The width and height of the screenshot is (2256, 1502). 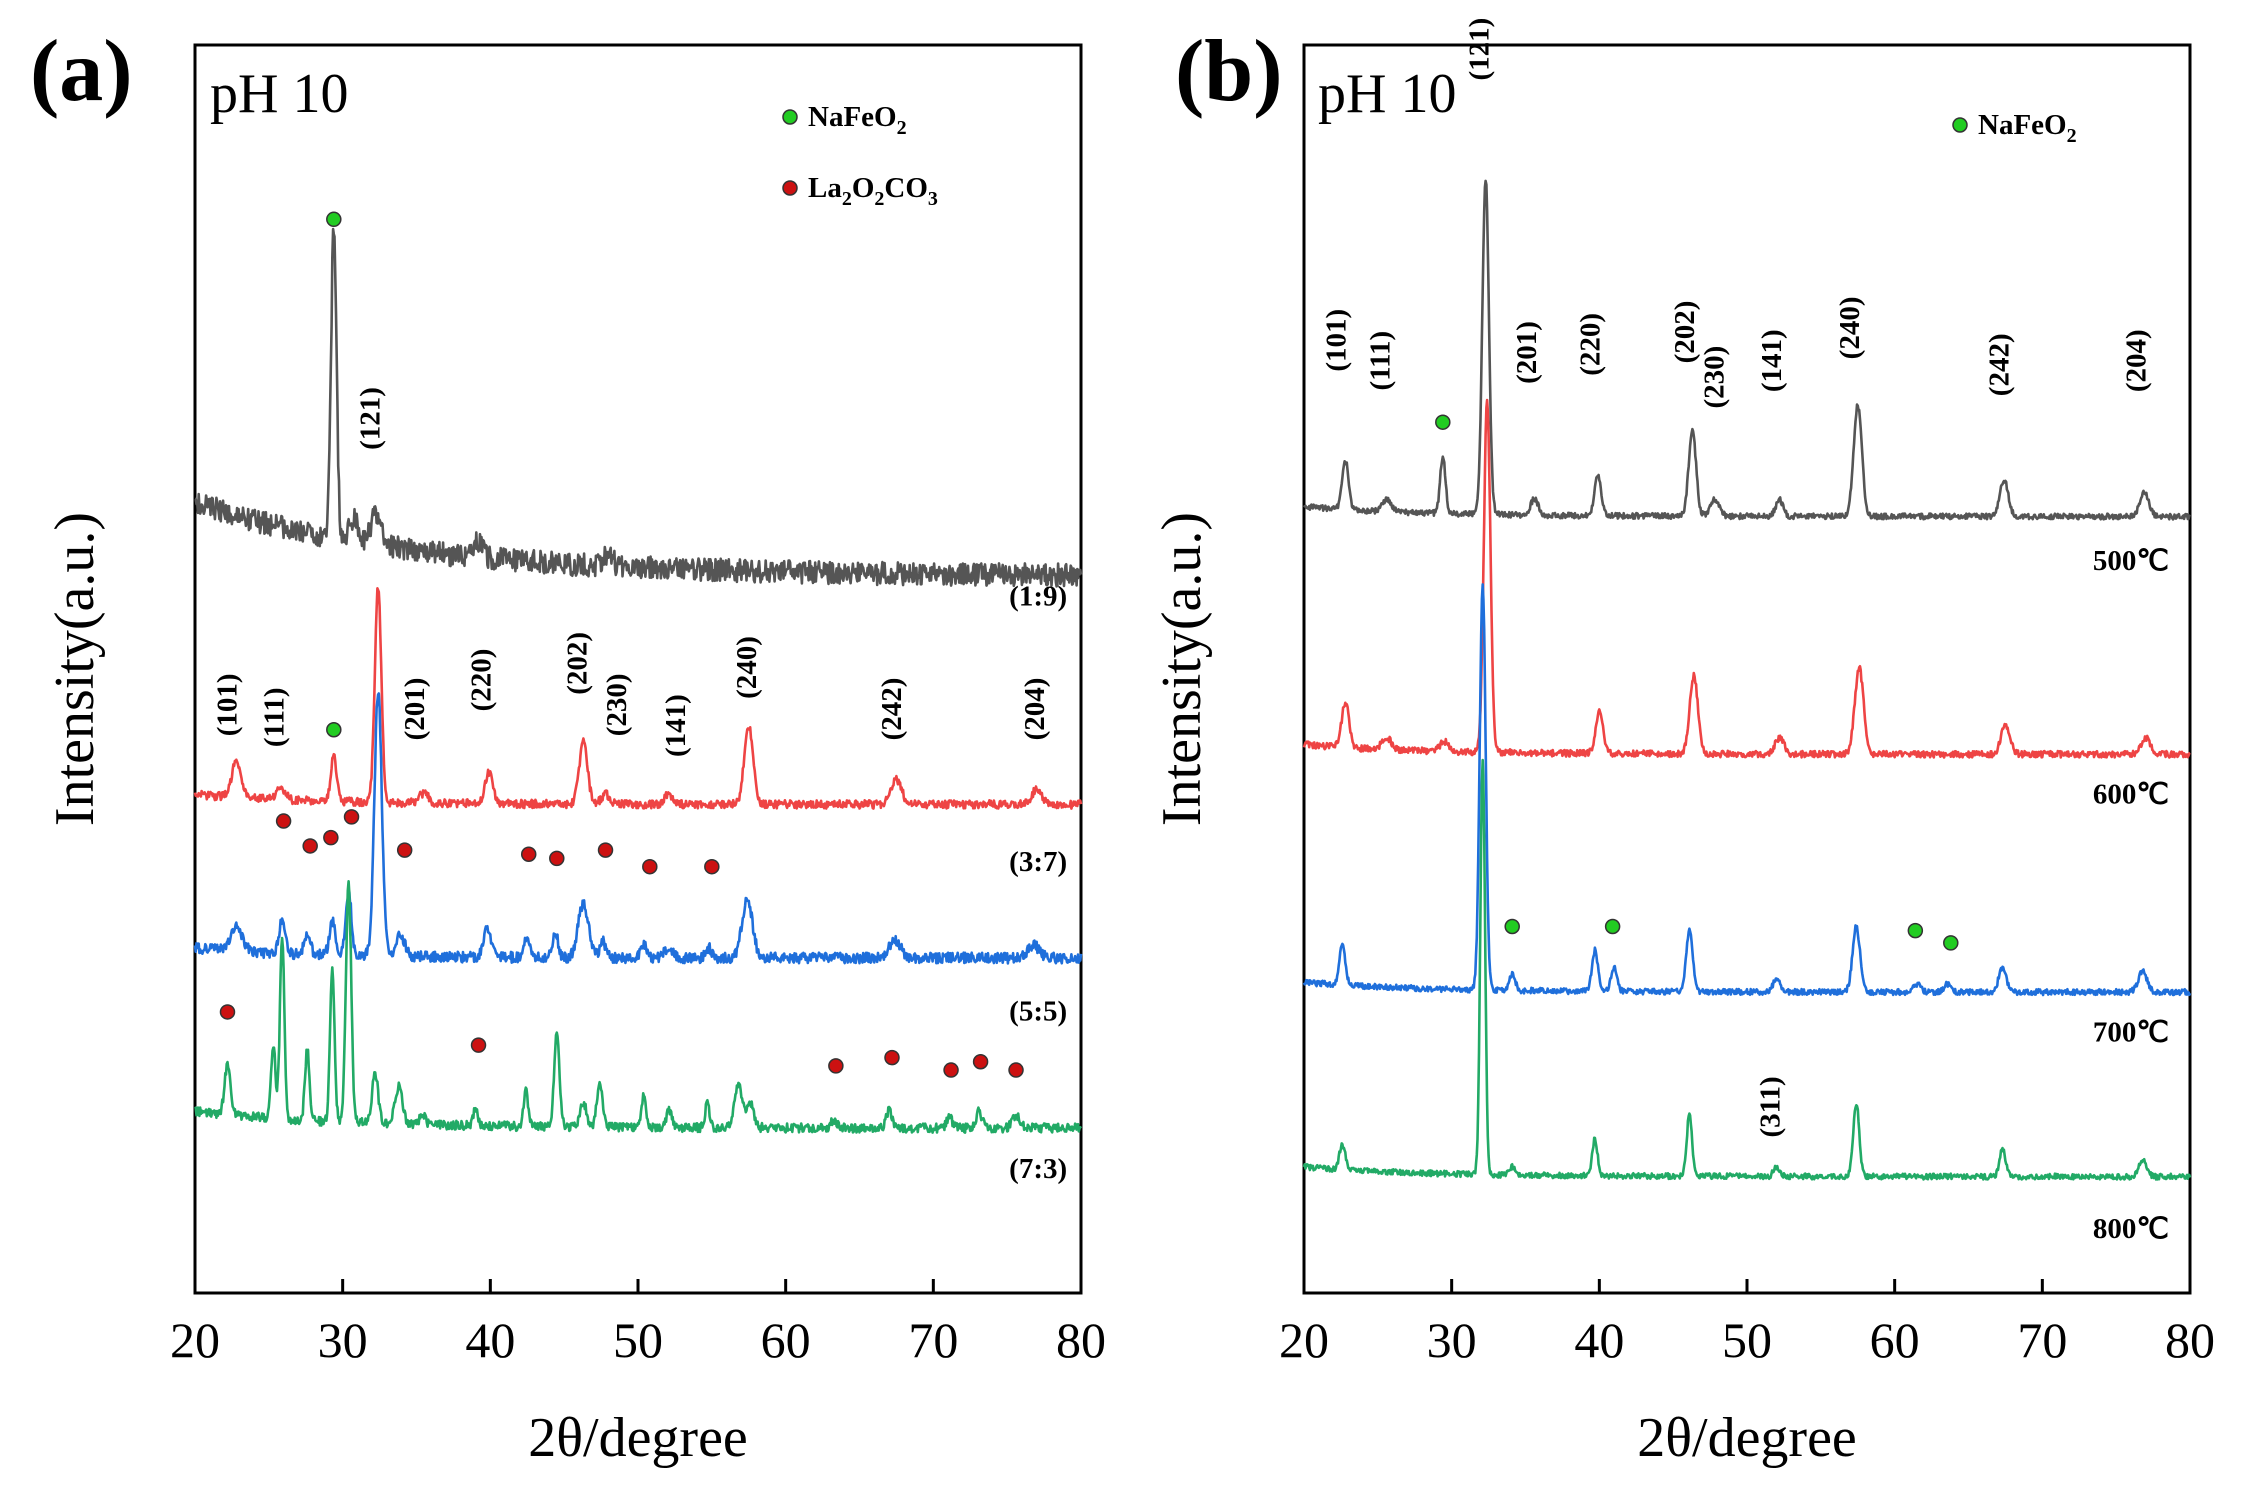 What do you see at coordinates (2131, 795) in the screenshot?
I see `series-label: 600℃` at bounding box center [2131, 795].